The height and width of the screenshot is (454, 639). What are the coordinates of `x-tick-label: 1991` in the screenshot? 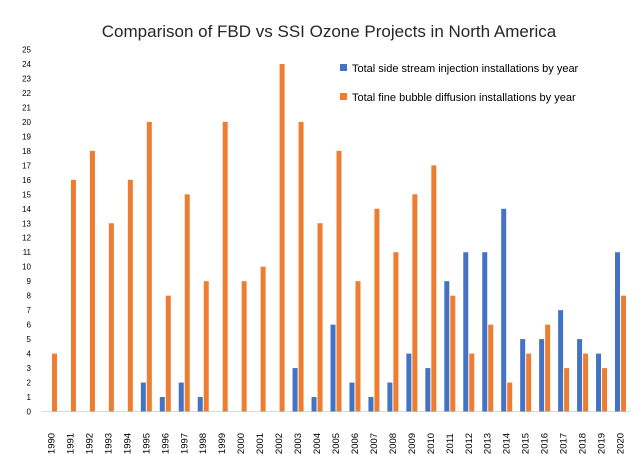 It's located at (70, 443).